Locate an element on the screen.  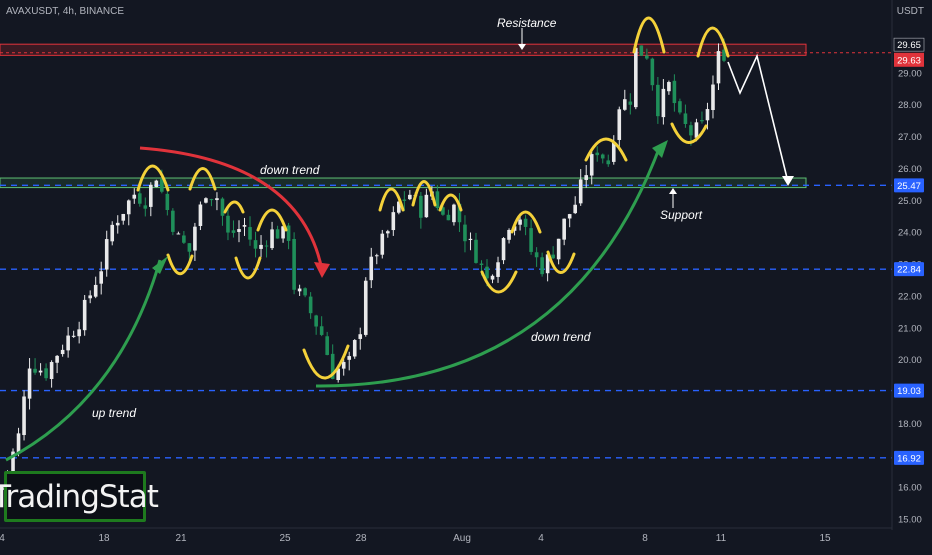
support-pointer-head is located at coordinates (673, 191).